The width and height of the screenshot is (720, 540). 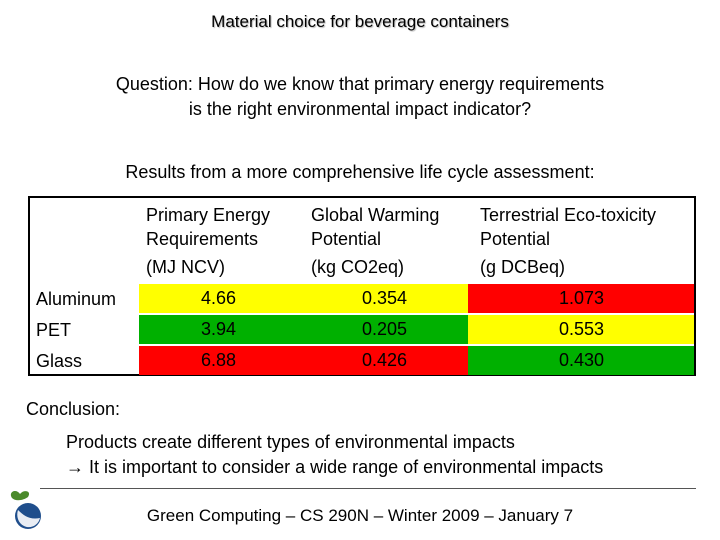 I want to click on footer-divider, so click(x=368, y=488).